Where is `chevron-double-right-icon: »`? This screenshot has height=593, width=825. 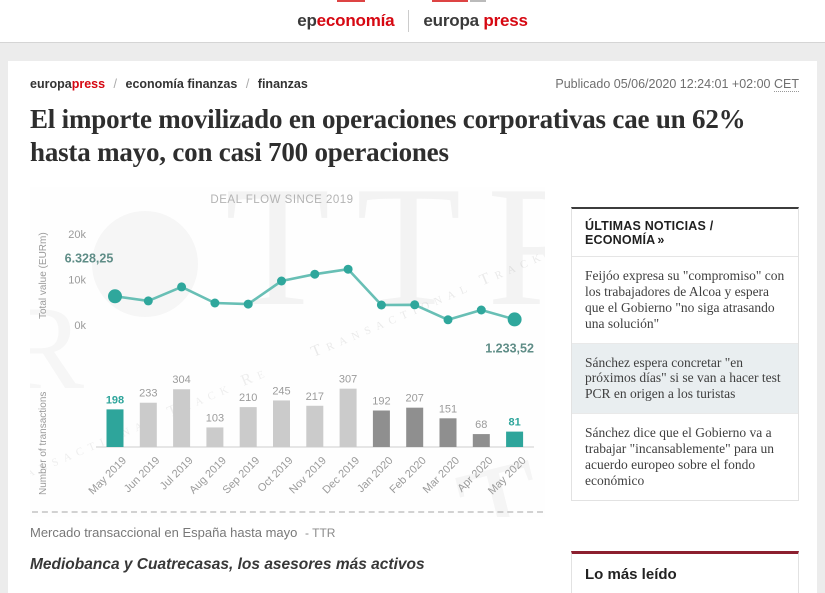
chevron-double-right-icon: » is located at coordinates (661, 239).